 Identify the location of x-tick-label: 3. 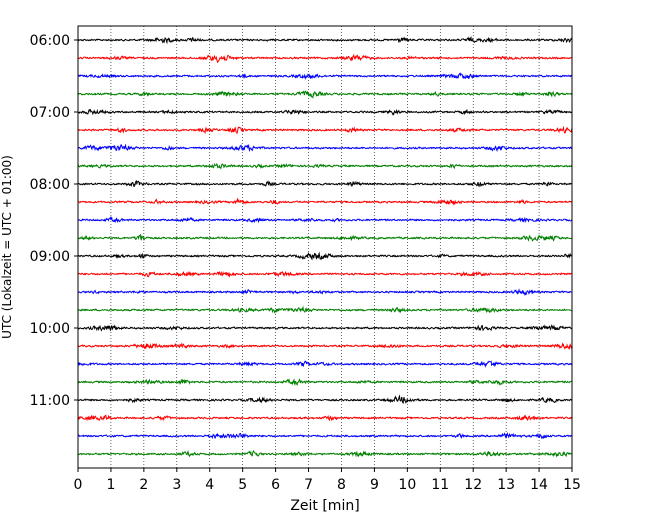
(176, 485).